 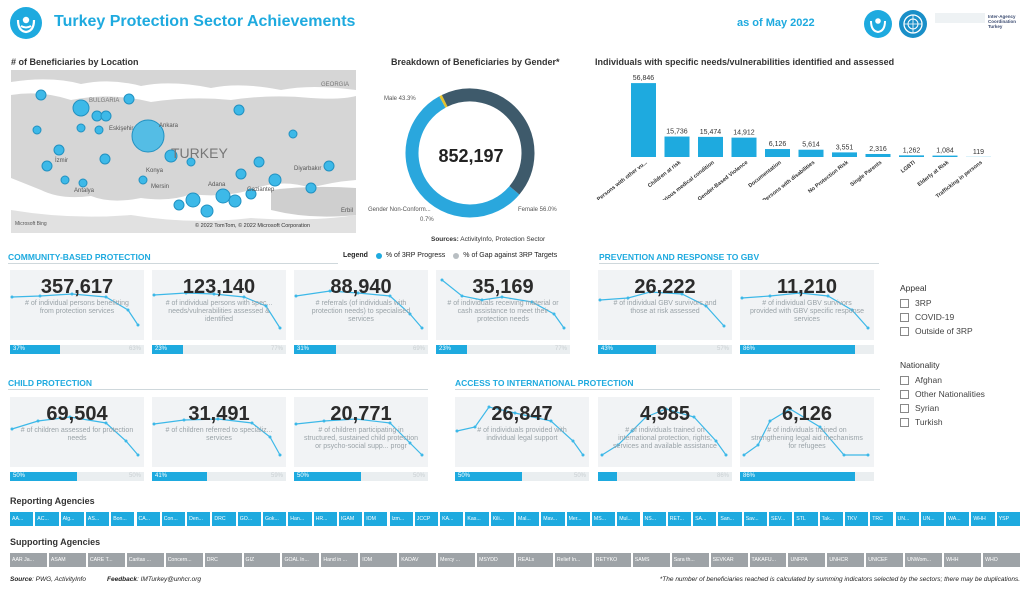 What do you see at coordinates (379, 560) in the screenshot?
I see `supporting-agency-chip: IOM` at bounding box center [379, 560].